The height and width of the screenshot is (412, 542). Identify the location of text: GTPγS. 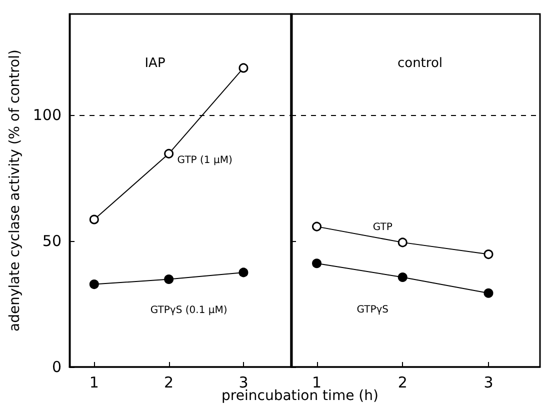
(372, 310).